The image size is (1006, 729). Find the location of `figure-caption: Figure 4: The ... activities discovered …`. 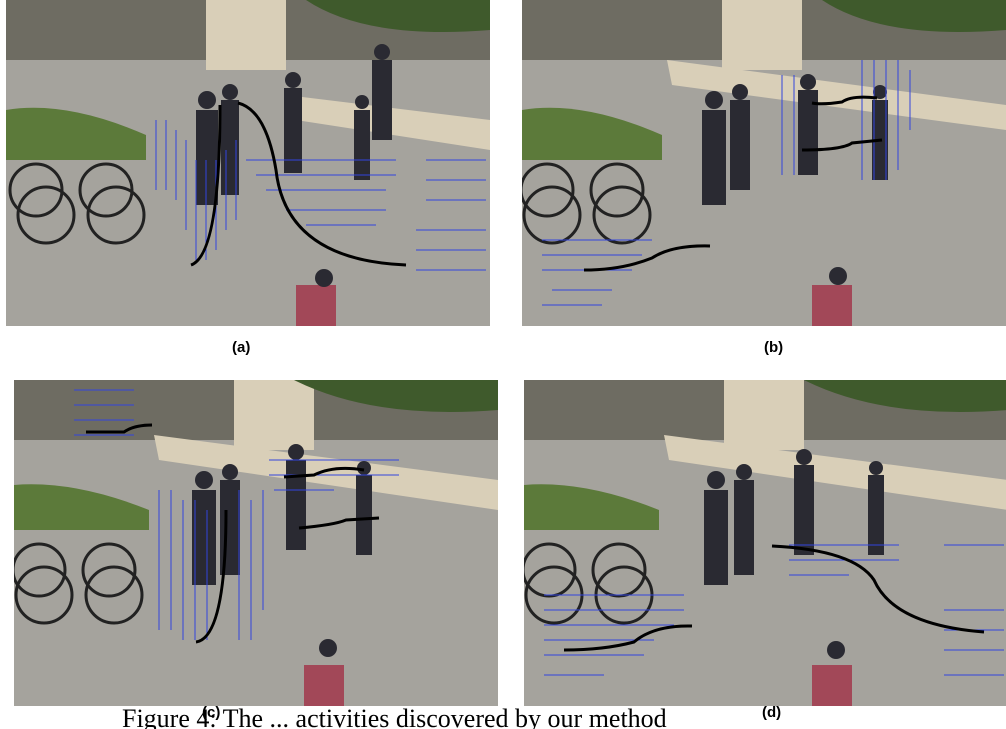

figure-caption: Figure 4: The ... activities discovered … is located at coordinates (394, 716).